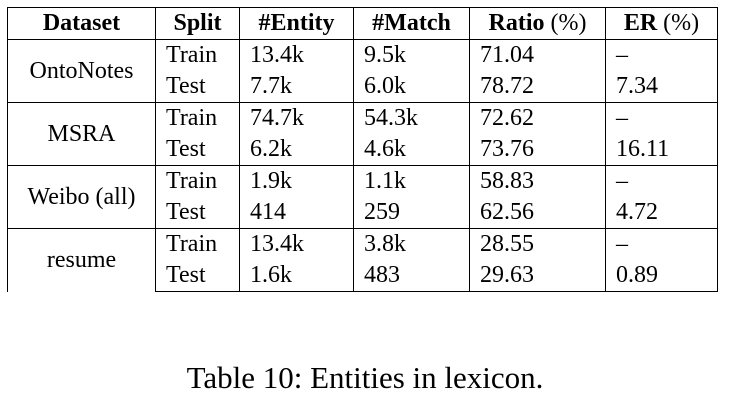  What do you see at coordinates (537, 150) in the screenshot?
I see `ratio-cell: 73.76` at bounding box center [537, 150].